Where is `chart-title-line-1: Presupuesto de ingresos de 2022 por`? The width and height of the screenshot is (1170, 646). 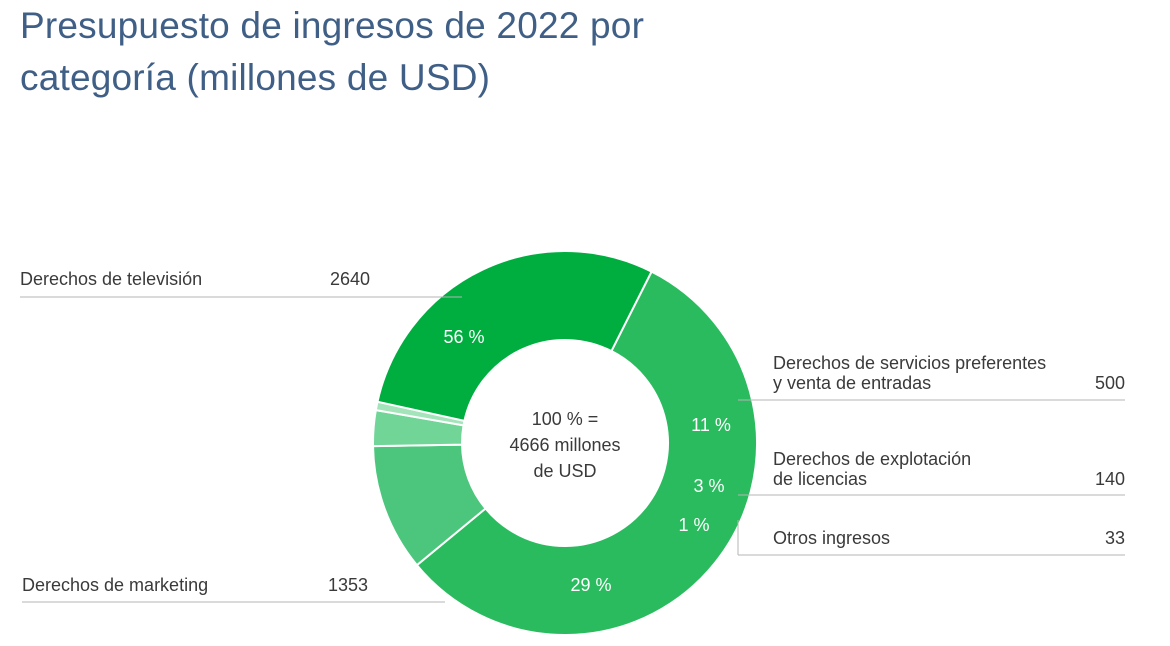 chart-title-line-1: Presupuesto de ingresos de 2022 por is located at coordinates (332, 25).